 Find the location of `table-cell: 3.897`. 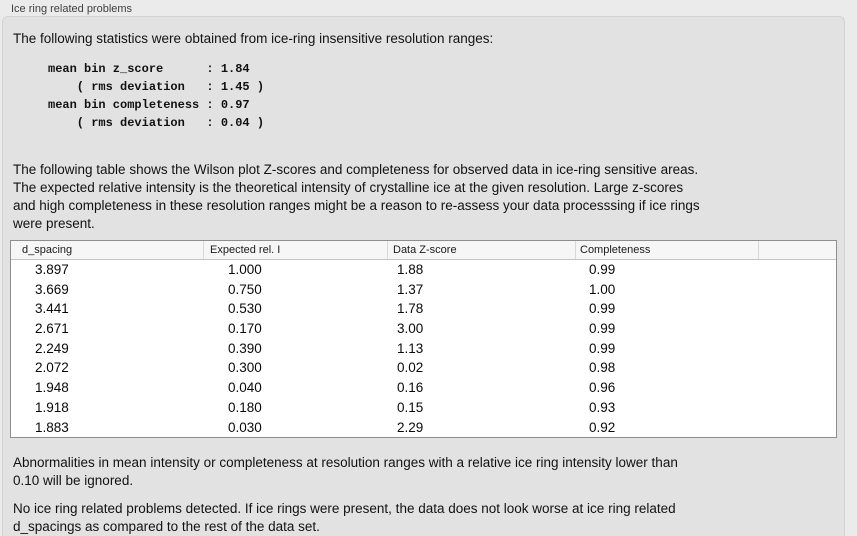

table-cell: 3.897 is located at coordinates (52, 269).